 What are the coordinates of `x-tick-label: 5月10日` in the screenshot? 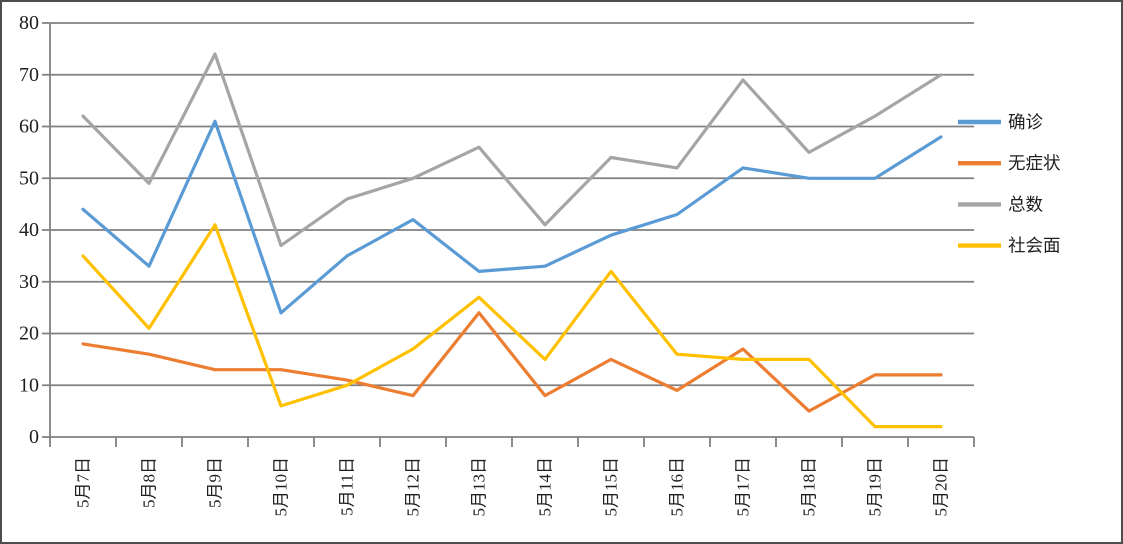 It's located at (281, 487).